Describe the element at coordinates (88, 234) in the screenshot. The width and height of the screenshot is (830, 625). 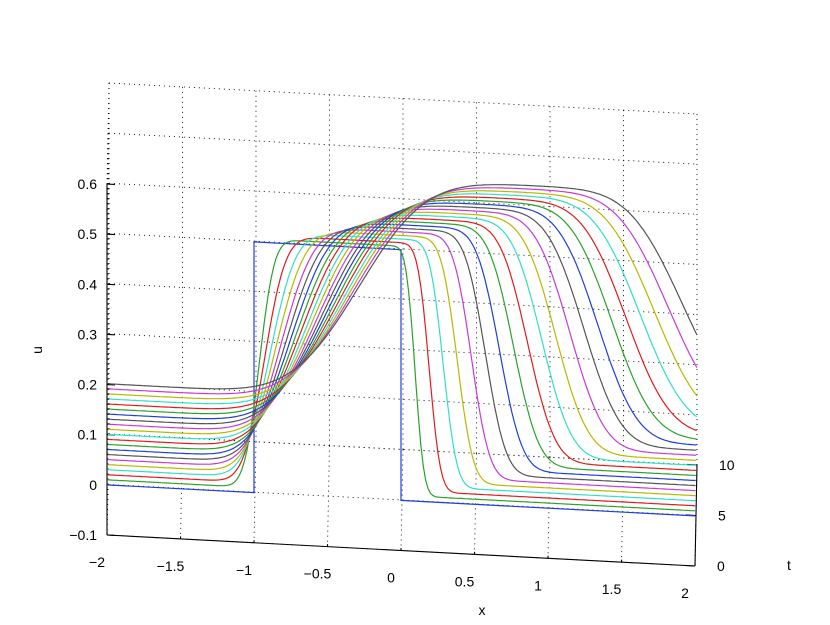
I see `u-tick-label: 0.5` at that location.